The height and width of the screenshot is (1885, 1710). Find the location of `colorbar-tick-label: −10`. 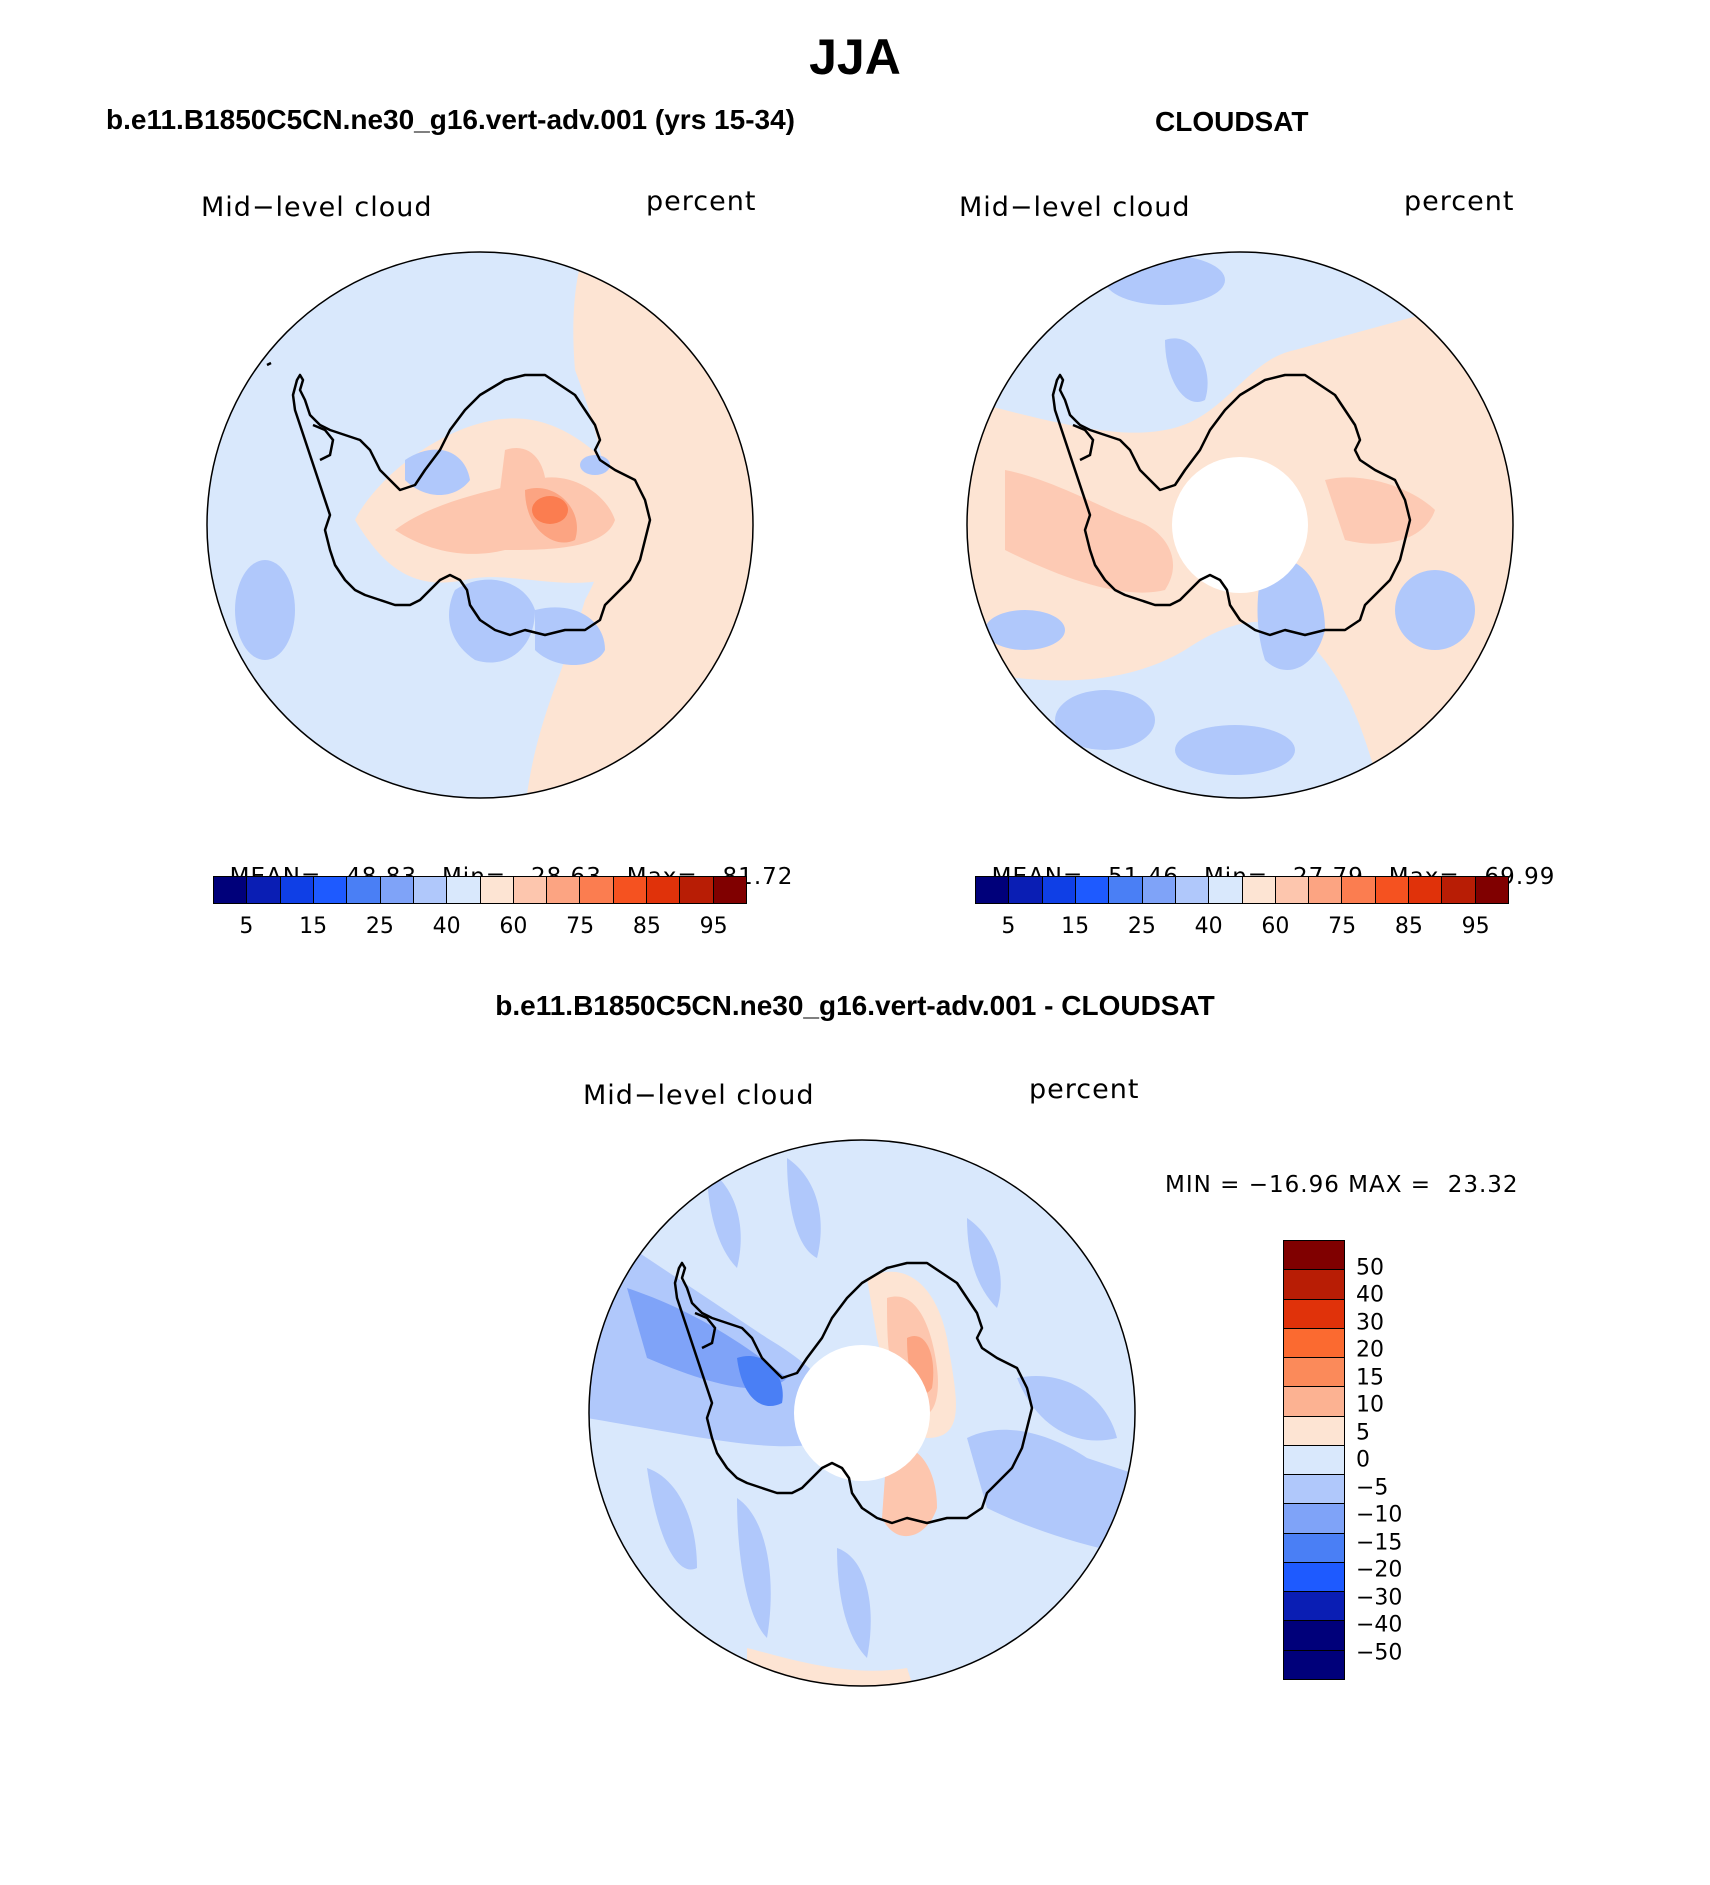

colorbar-tick-label: −10 is located at coordinates (1379, 1515).